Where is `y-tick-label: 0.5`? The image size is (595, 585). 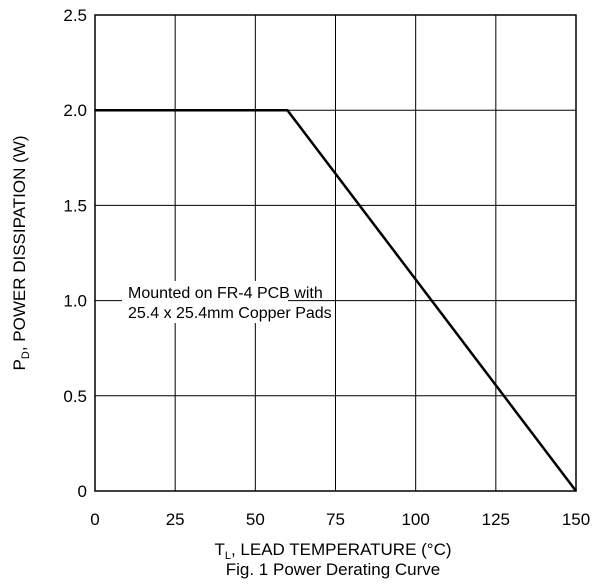
y-tick-label: 0.5 is located at coordinates (75, 396).